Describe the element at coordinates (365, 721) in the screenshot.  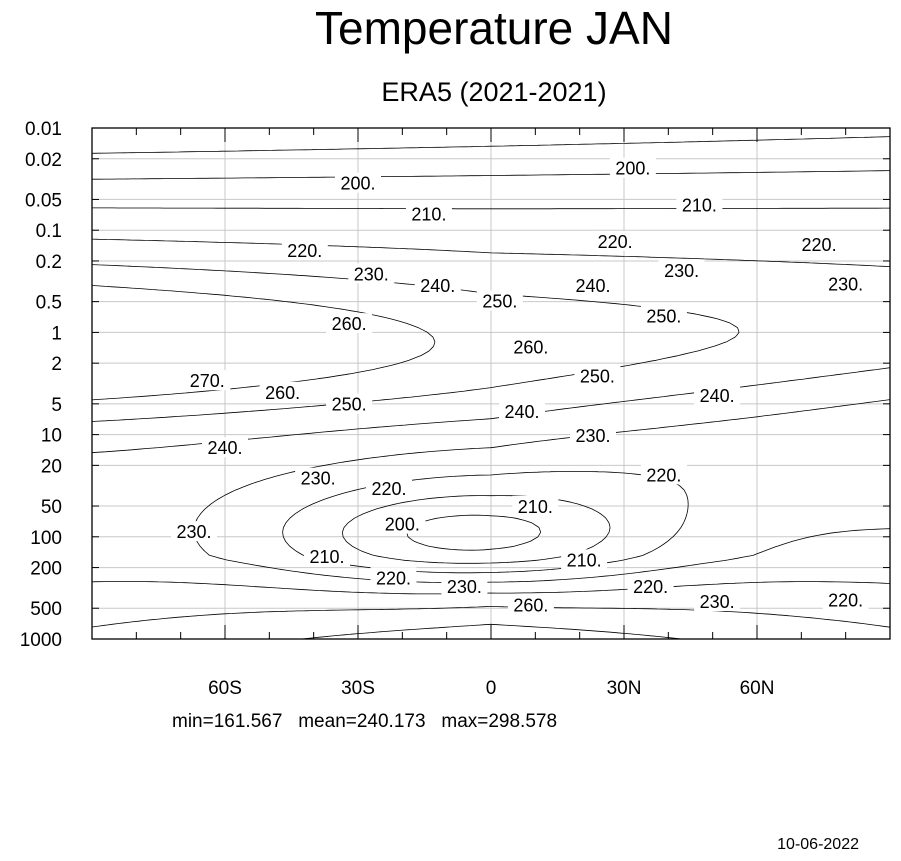
I see `stats-summary: min=161.567 mean=240.173 max=298.578` at that location.